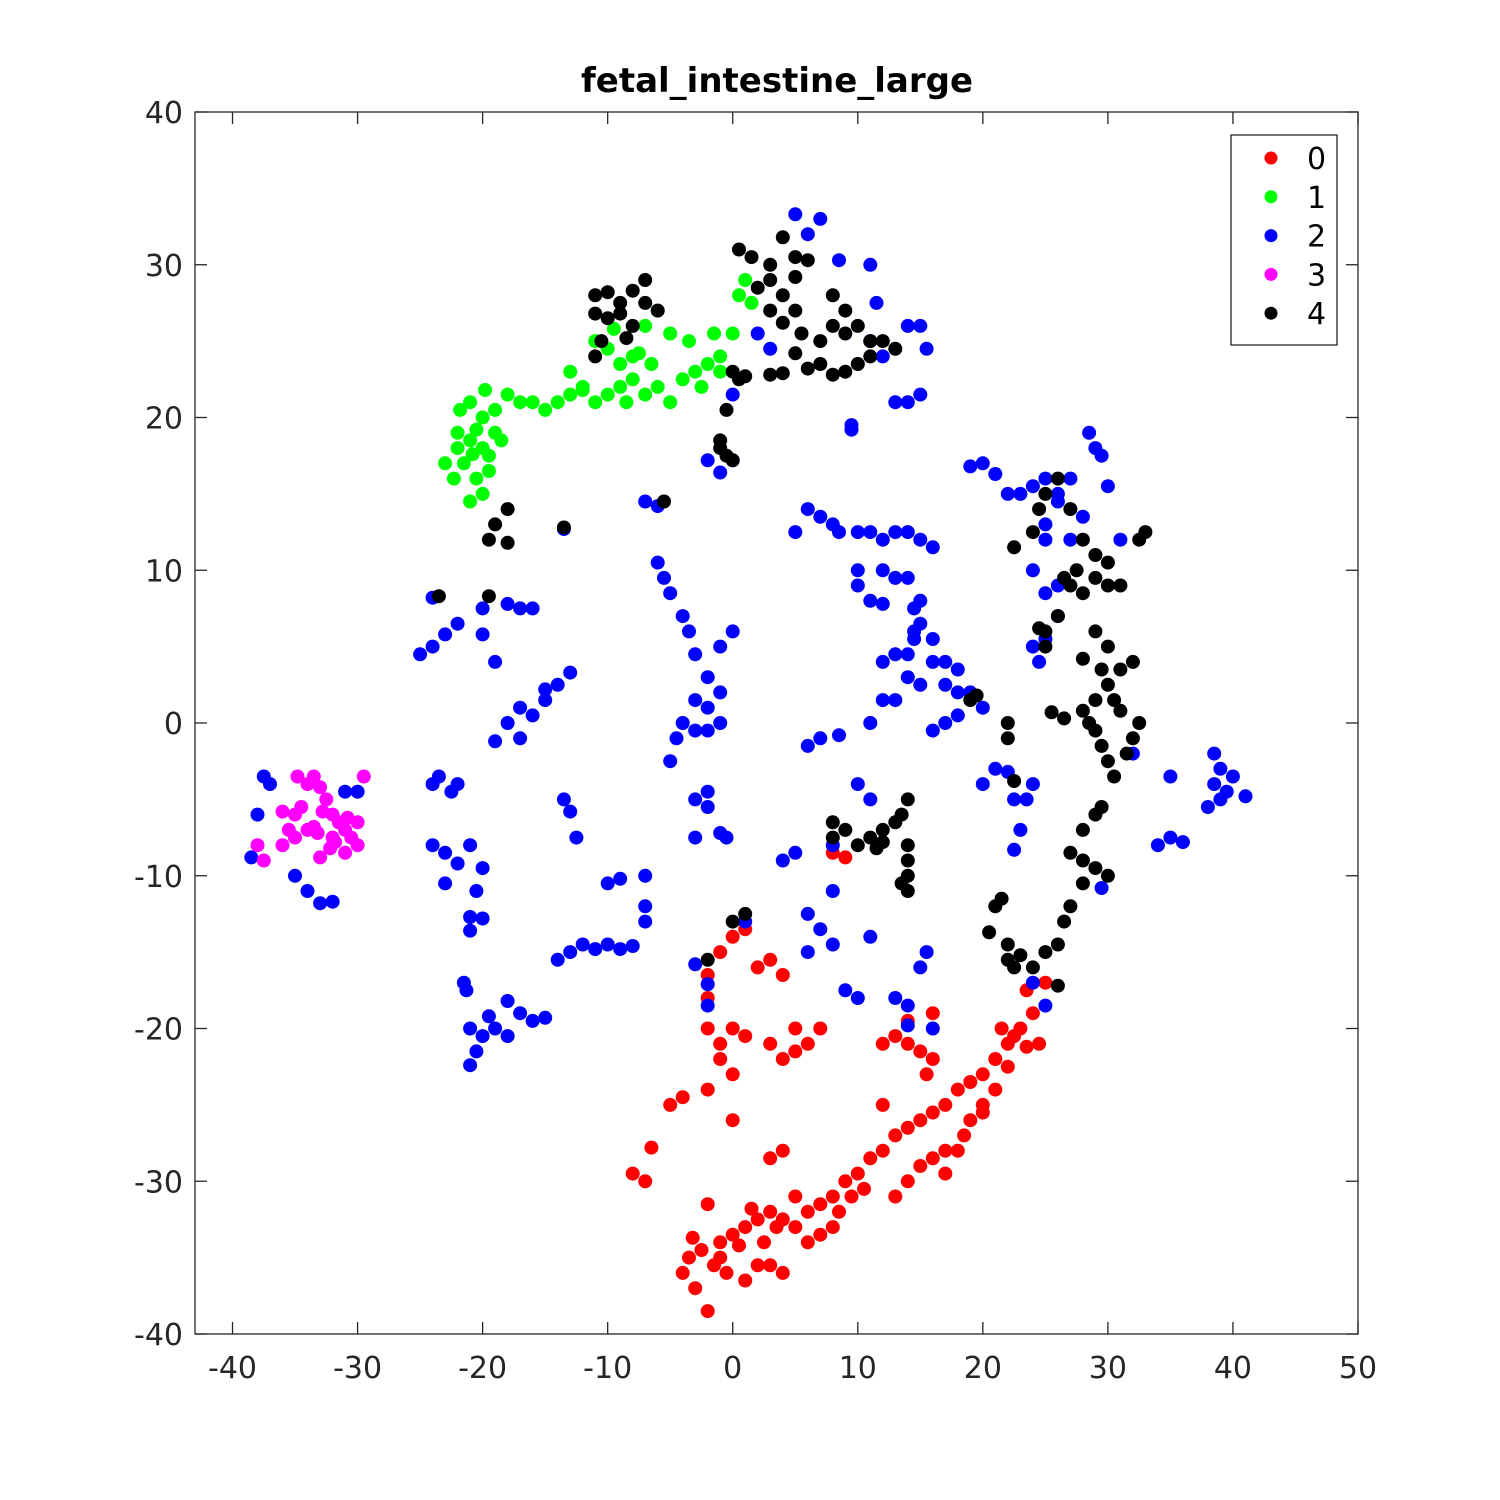 The image size is (1500, 1500). Describe the element at coordinates (1316, 275) in the screenshot. I see `legend-label-3: 3` at that location.